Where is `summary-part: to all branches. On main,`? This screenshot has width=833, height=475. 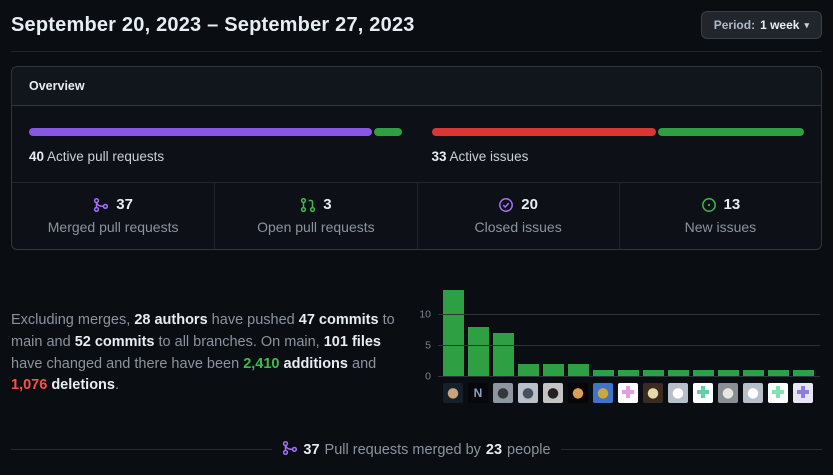
summary-part: to all branches. On main, is located at coordinates (239, 341).